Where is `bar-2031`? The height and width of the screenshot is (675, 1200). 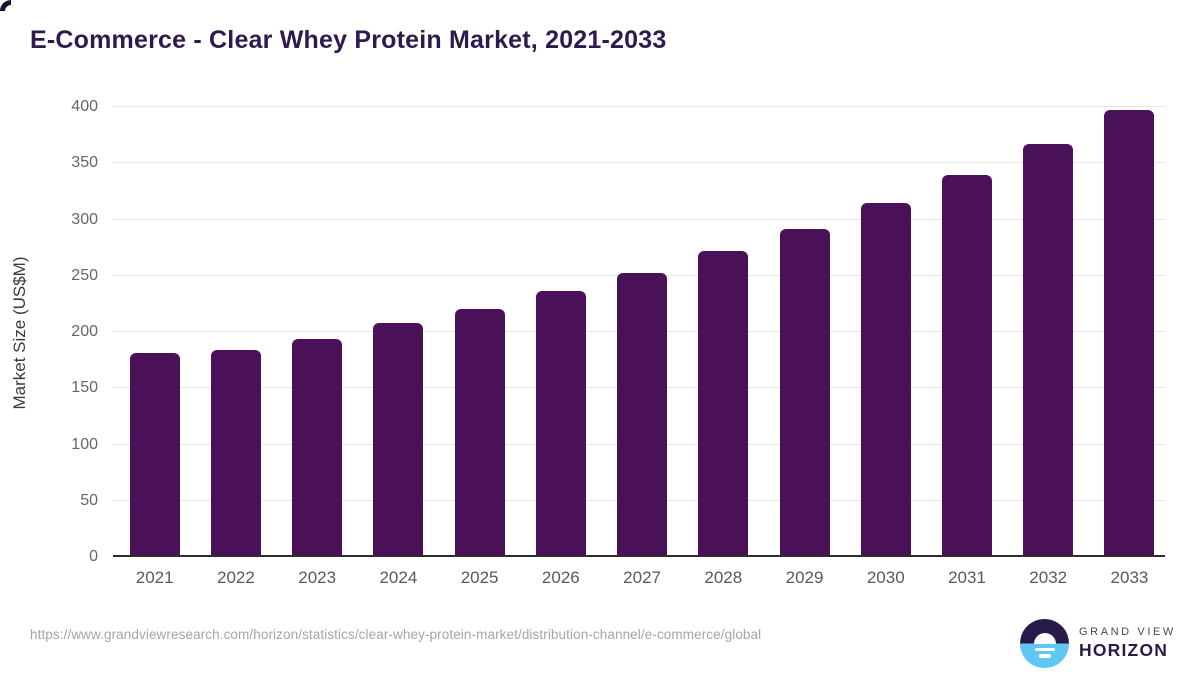
bar-2031 is located at coordinates (967, 364).